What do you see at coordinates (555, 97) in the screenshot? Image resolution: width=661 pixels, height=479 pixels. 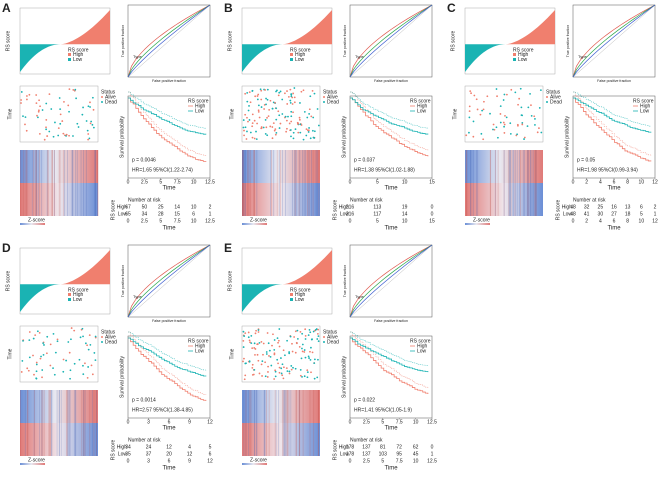 I see `legend-label: Alive` at bounding box center [555, 97].